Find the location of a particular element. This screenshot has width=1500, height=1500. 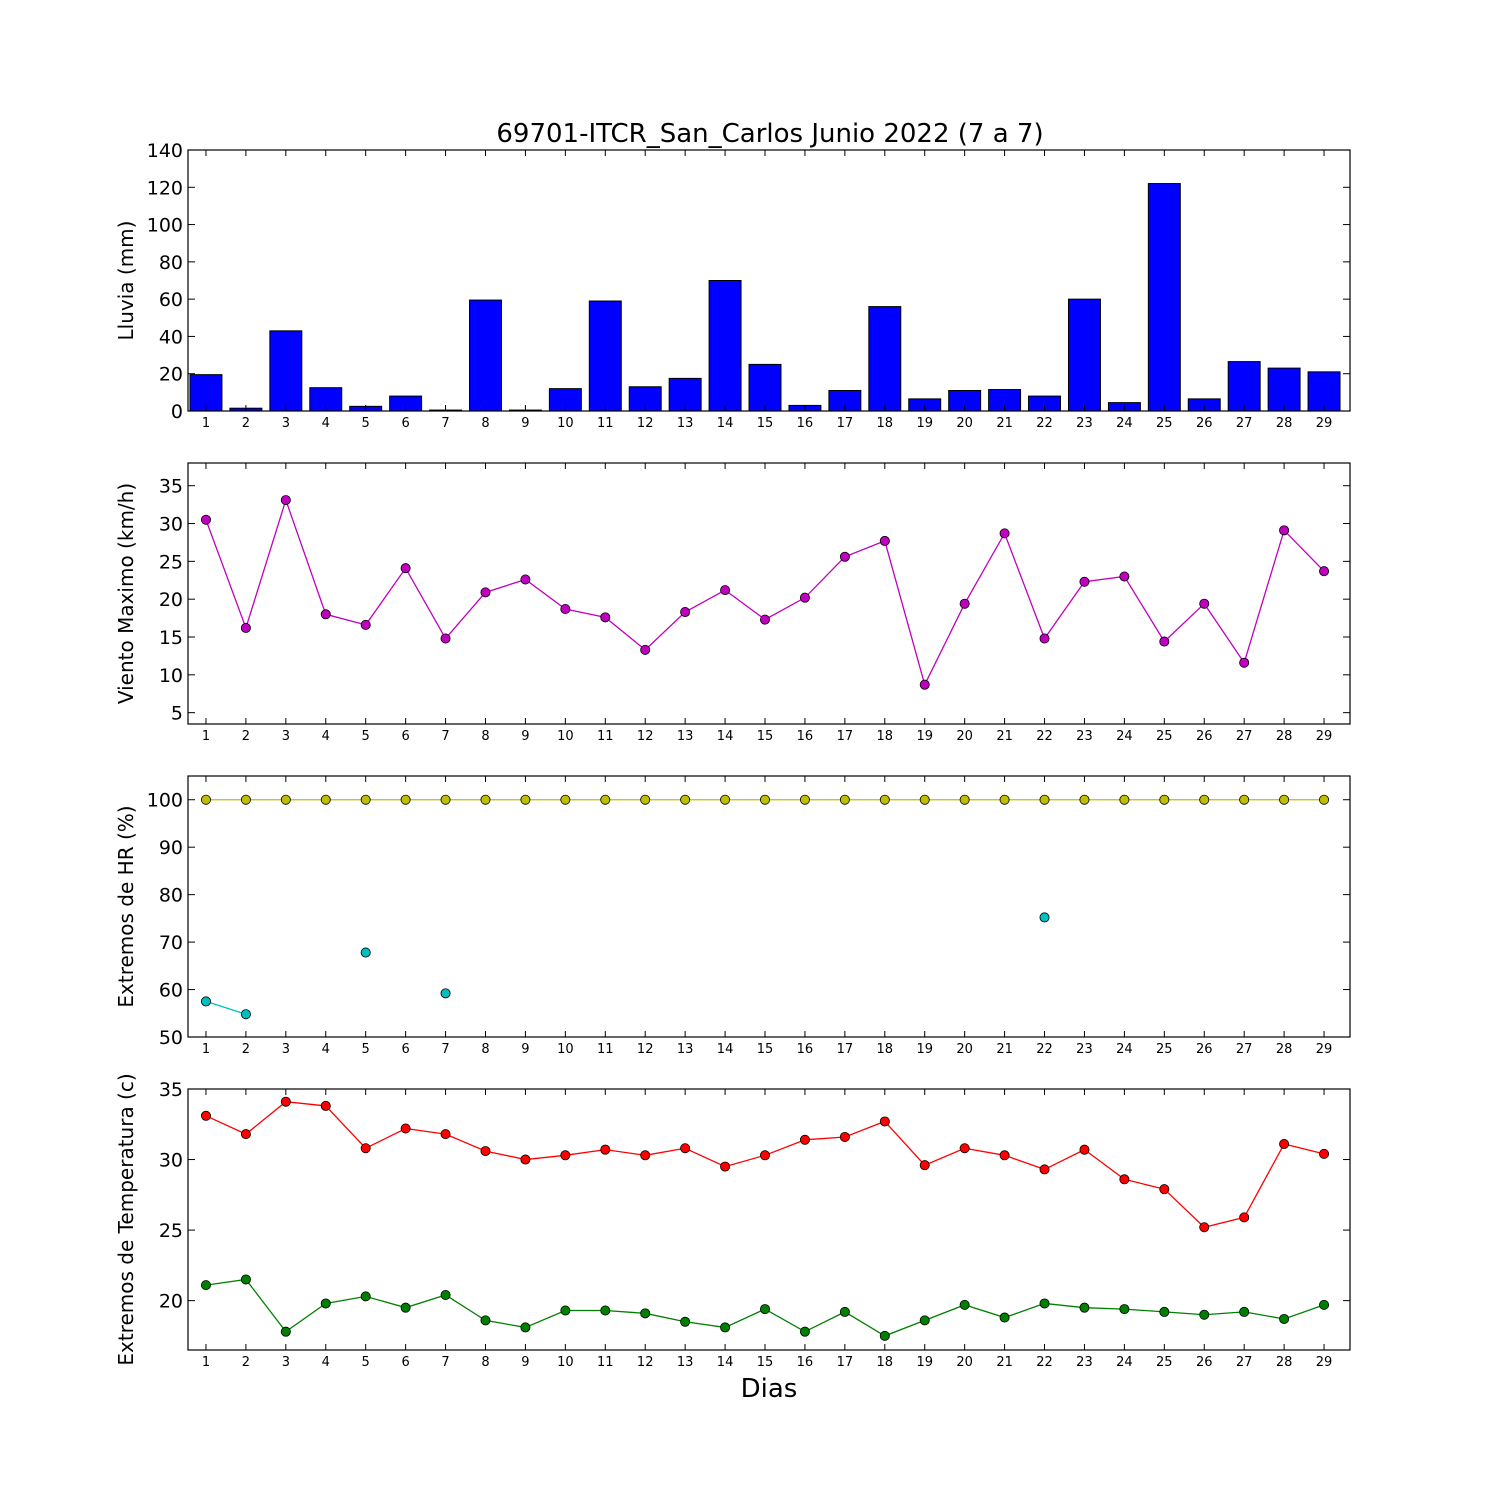

y-tick-label: 80 is located at coordinates (171, 263).